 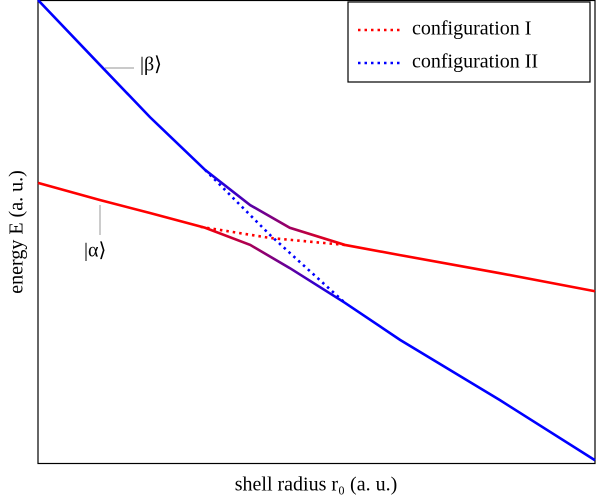 I want to click on x-axis-label: shell radius r₀ (a. u.), so click(x=316, y=485).